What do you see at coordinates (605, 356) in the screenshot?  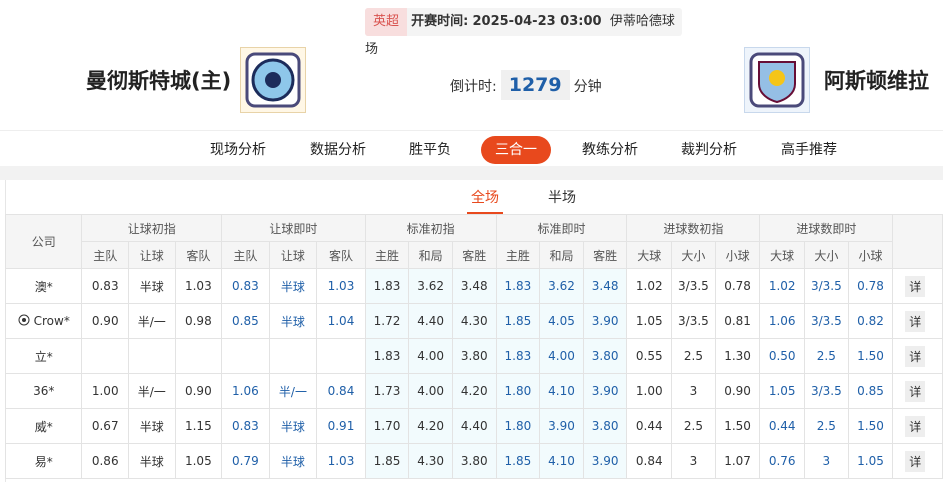 I see `odds-cell: 3.80` at bounding box center [605, 356].